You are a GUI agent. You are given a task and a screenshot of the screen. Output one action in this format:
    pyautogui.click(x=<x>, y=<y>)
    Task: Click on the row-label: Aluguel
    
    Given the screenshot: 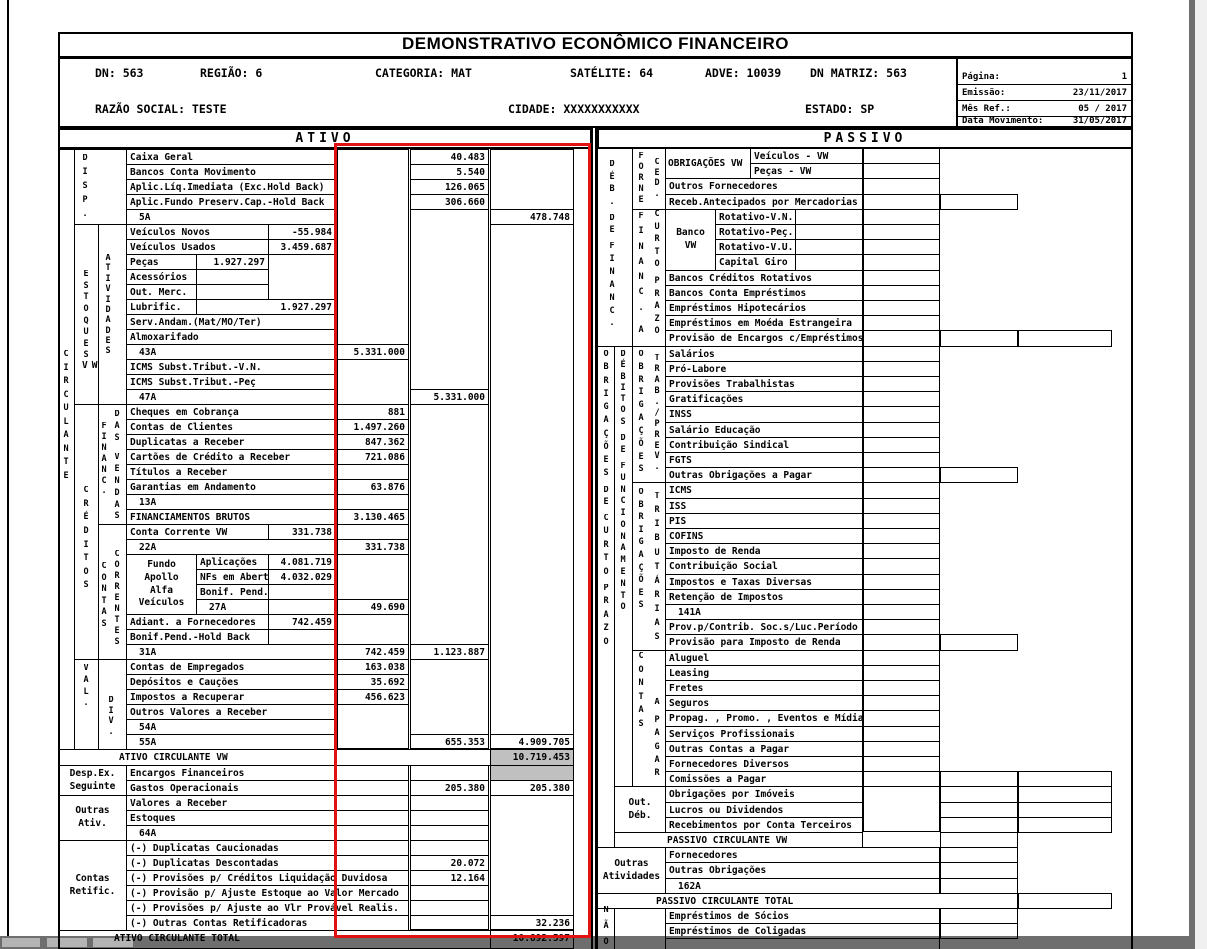 What is the action you would take?
    pyautogui.click(x=764, y=658)
    